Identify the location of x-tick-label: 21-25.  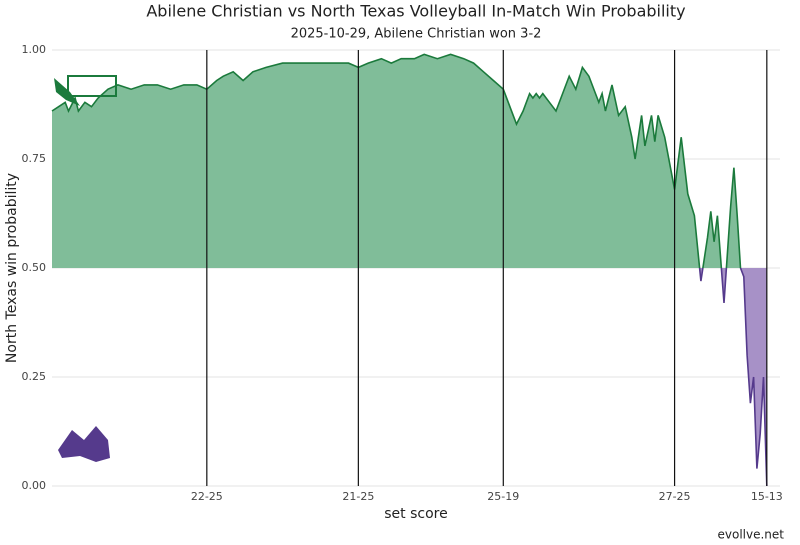
(358, 496).